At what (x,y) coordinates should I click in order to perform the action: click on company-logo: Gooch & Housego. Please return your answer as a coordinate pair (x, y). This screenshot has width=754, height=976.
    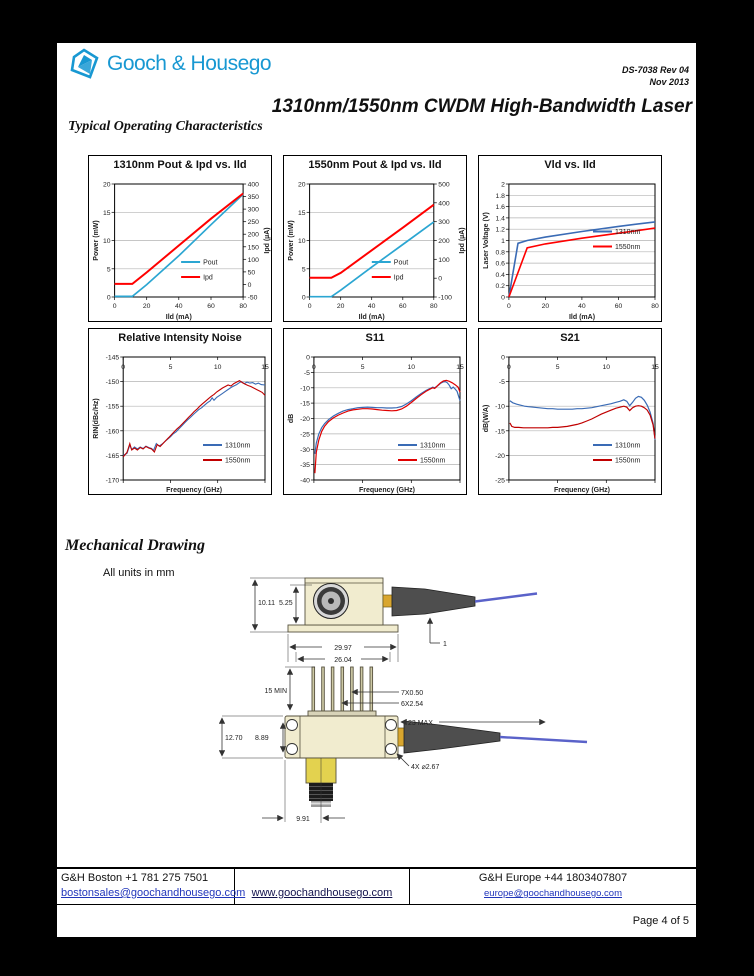
    Looking at the image, I should click on (170, 64).